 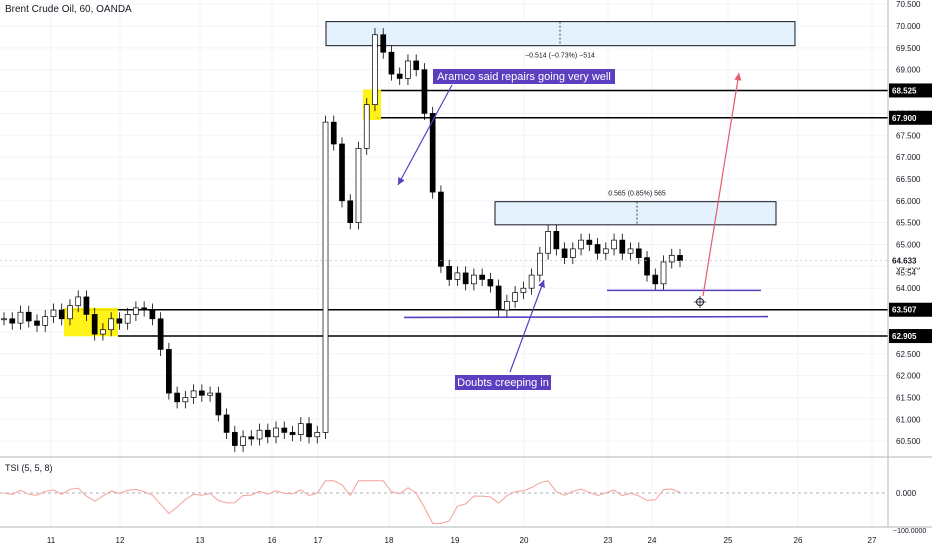 I want to click on level-tag-bg, so click(x=910, y=336).